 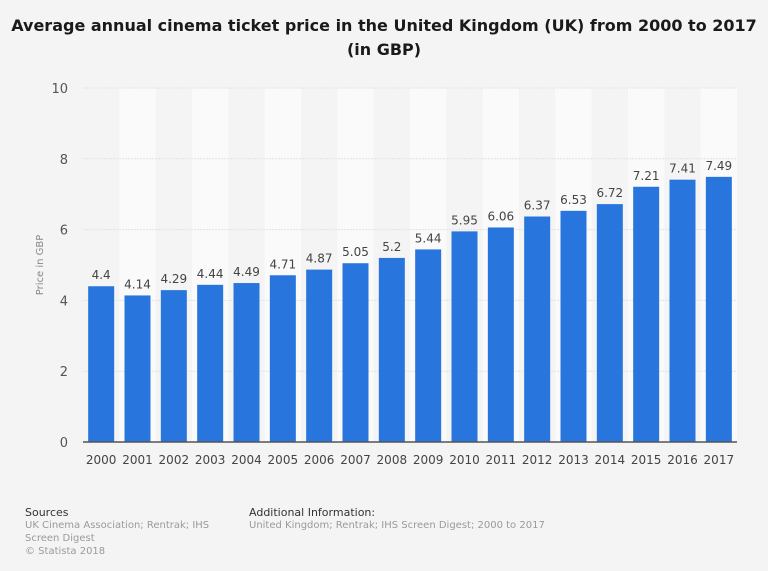 I want to click on data-label: 7.21, so click(x=646, y=176).